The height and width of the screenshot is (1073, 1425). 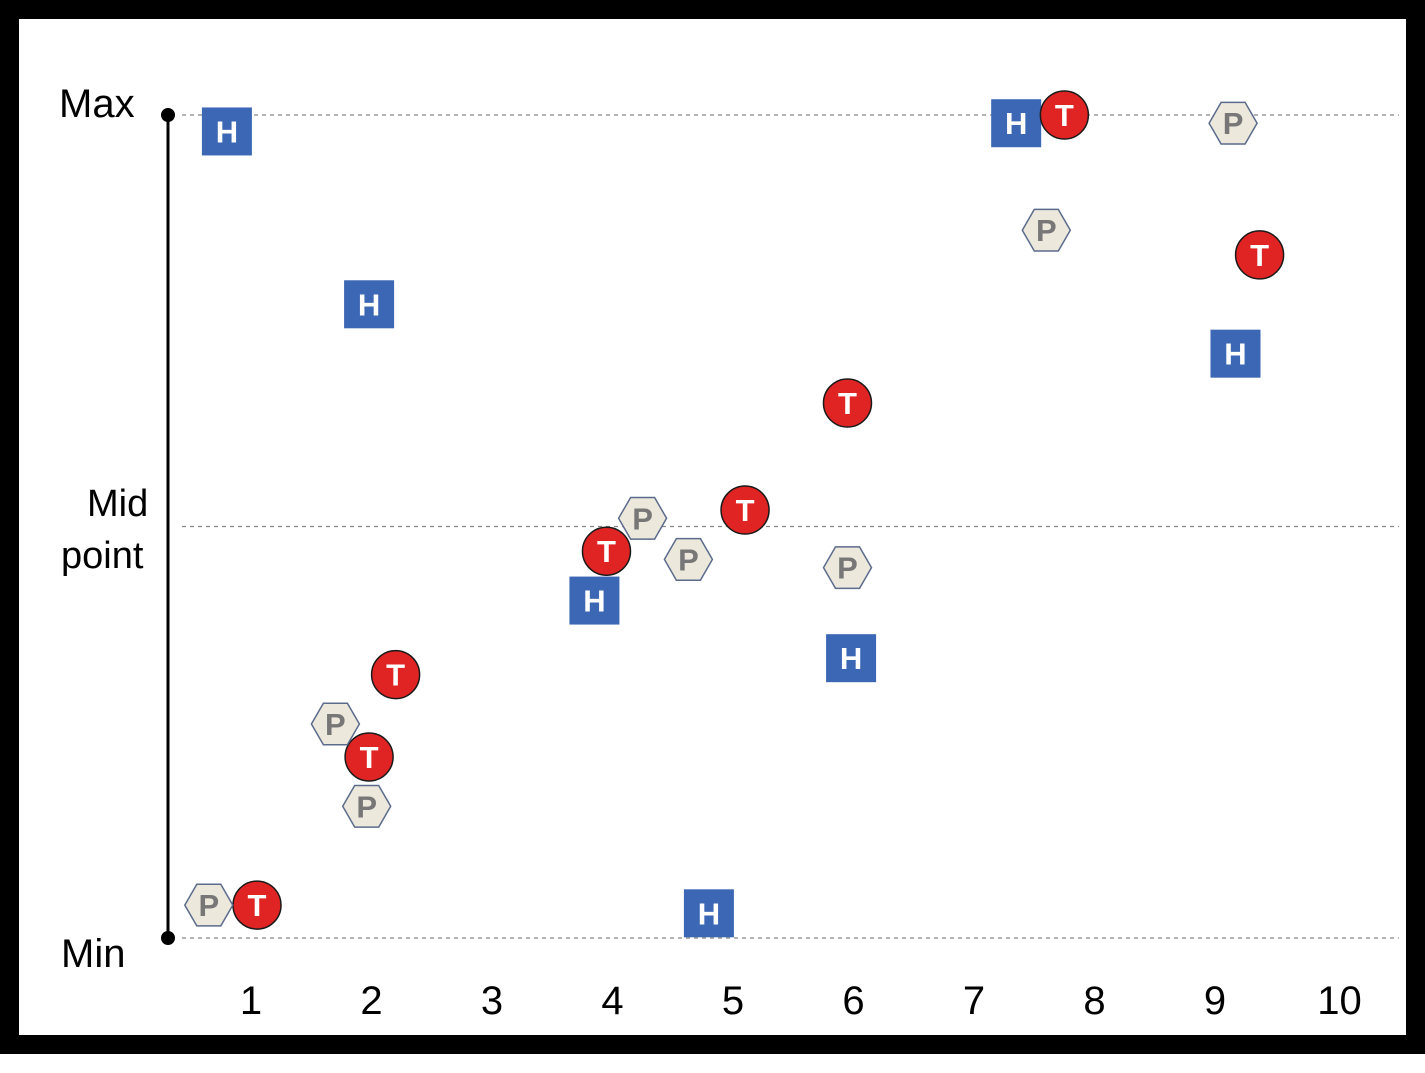 What do you see at coordinates (117, 504) in the screenshot?
I see `y-label-mid-line1: Mid` at bounding box center [117, 504].